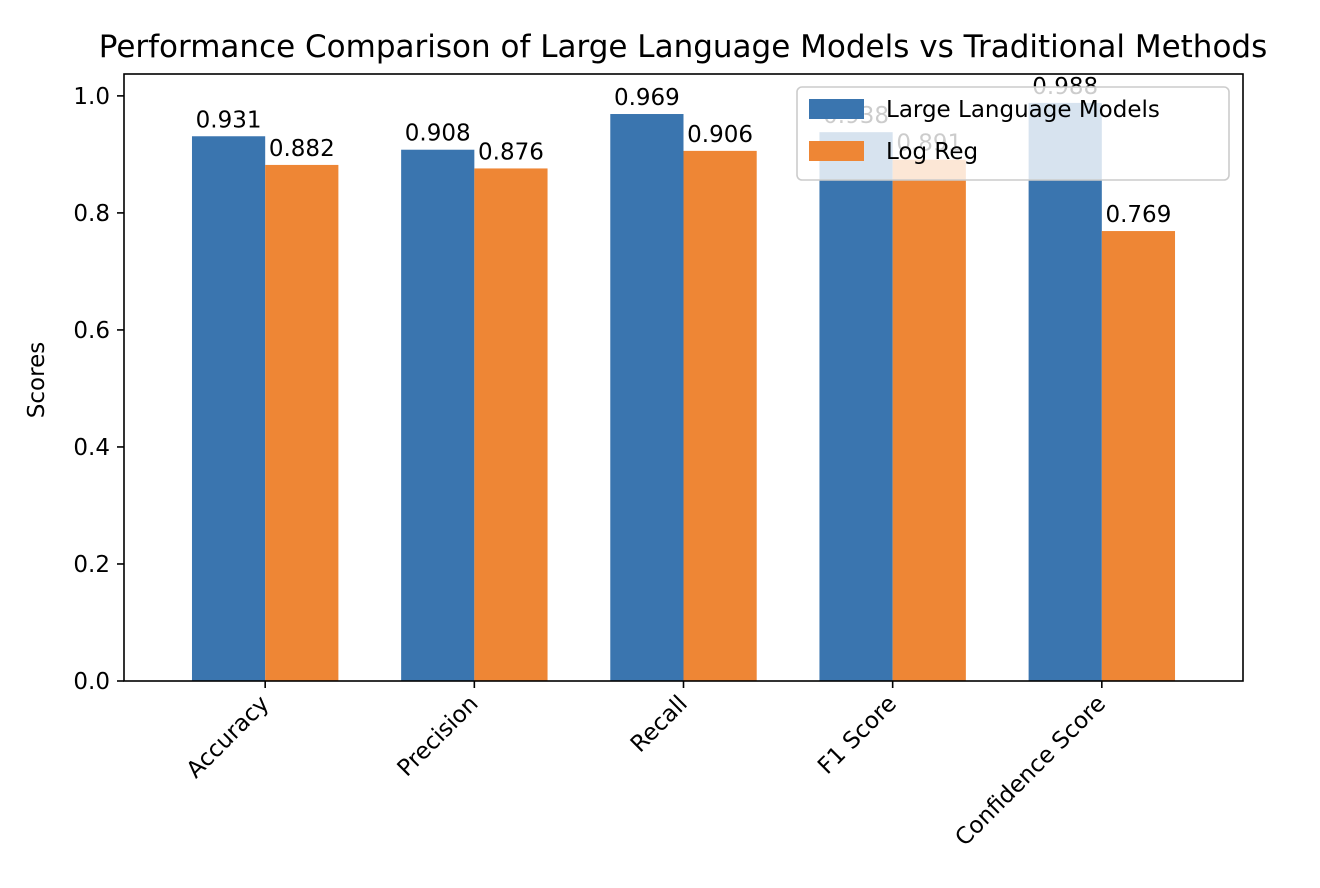  I want to click on legend: Large Language Models Log Reg, so click(1013, 133).